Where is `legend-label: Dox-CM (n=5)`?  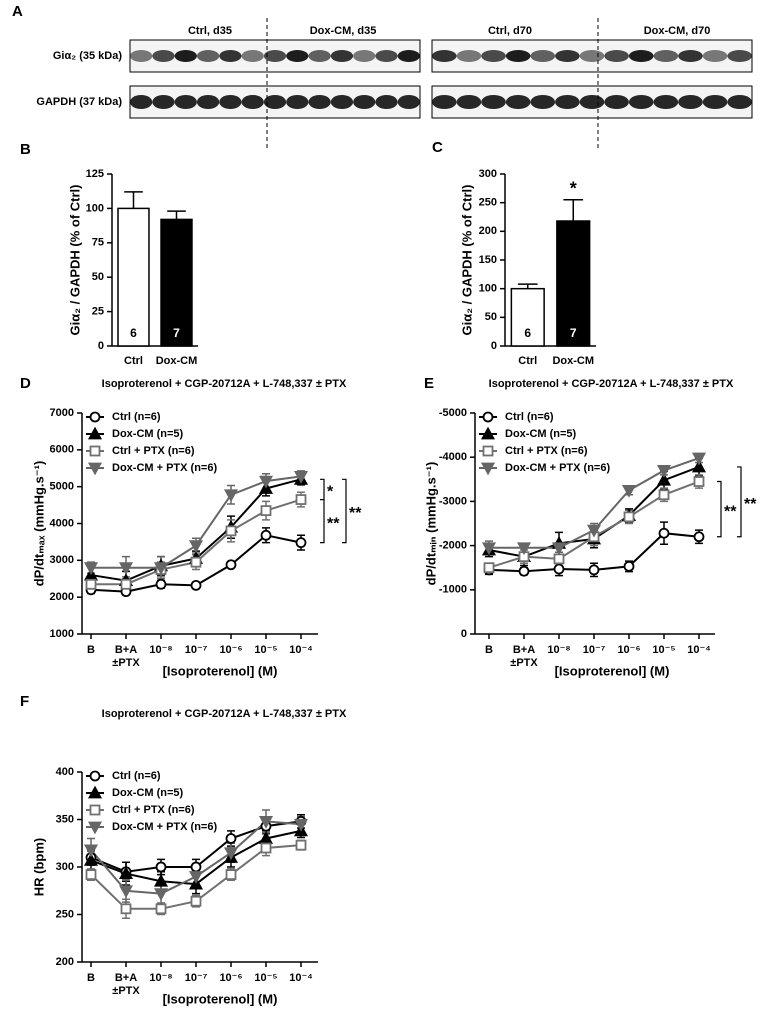
legend-label: Dox-CM (n=5) is located at coordinates (148, 434).